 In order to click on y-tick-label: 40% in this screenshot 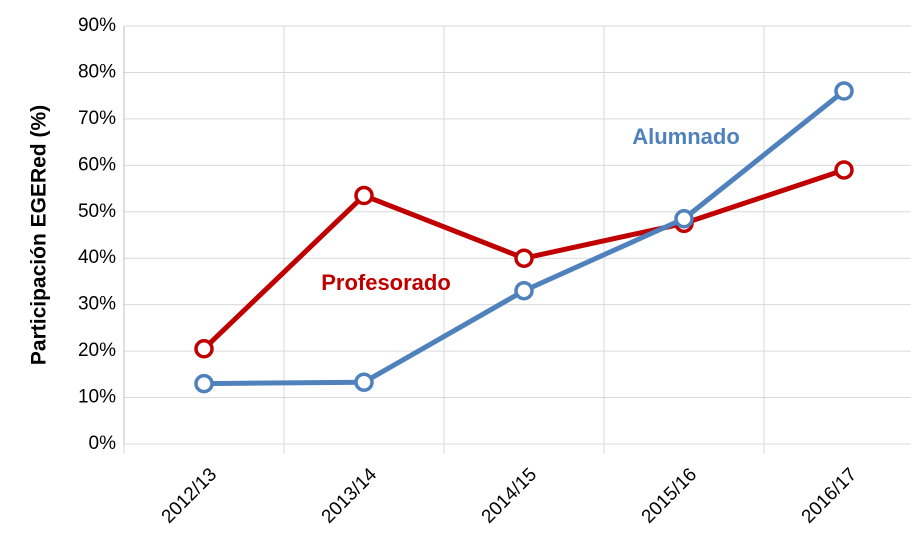, I will do `click(97, 257)`.